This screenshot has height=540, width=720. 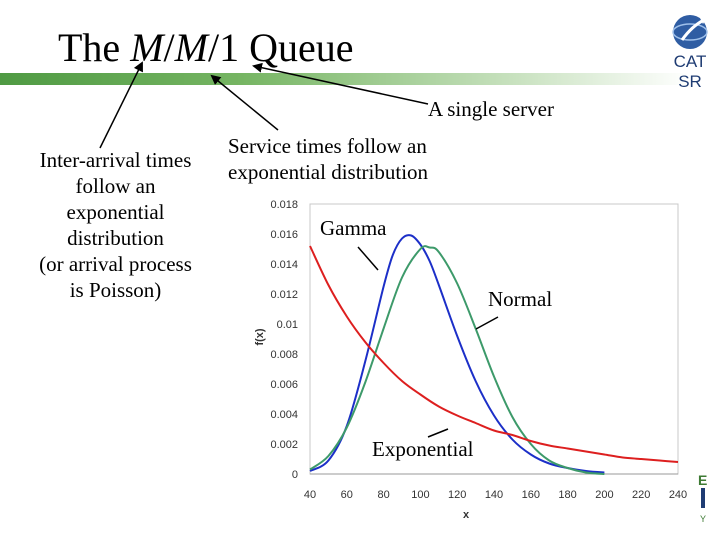 What do you see at coordinates (310, 495) in the screenshot?
I see `x-tick-label: 40` at bounding box center [310, 495].